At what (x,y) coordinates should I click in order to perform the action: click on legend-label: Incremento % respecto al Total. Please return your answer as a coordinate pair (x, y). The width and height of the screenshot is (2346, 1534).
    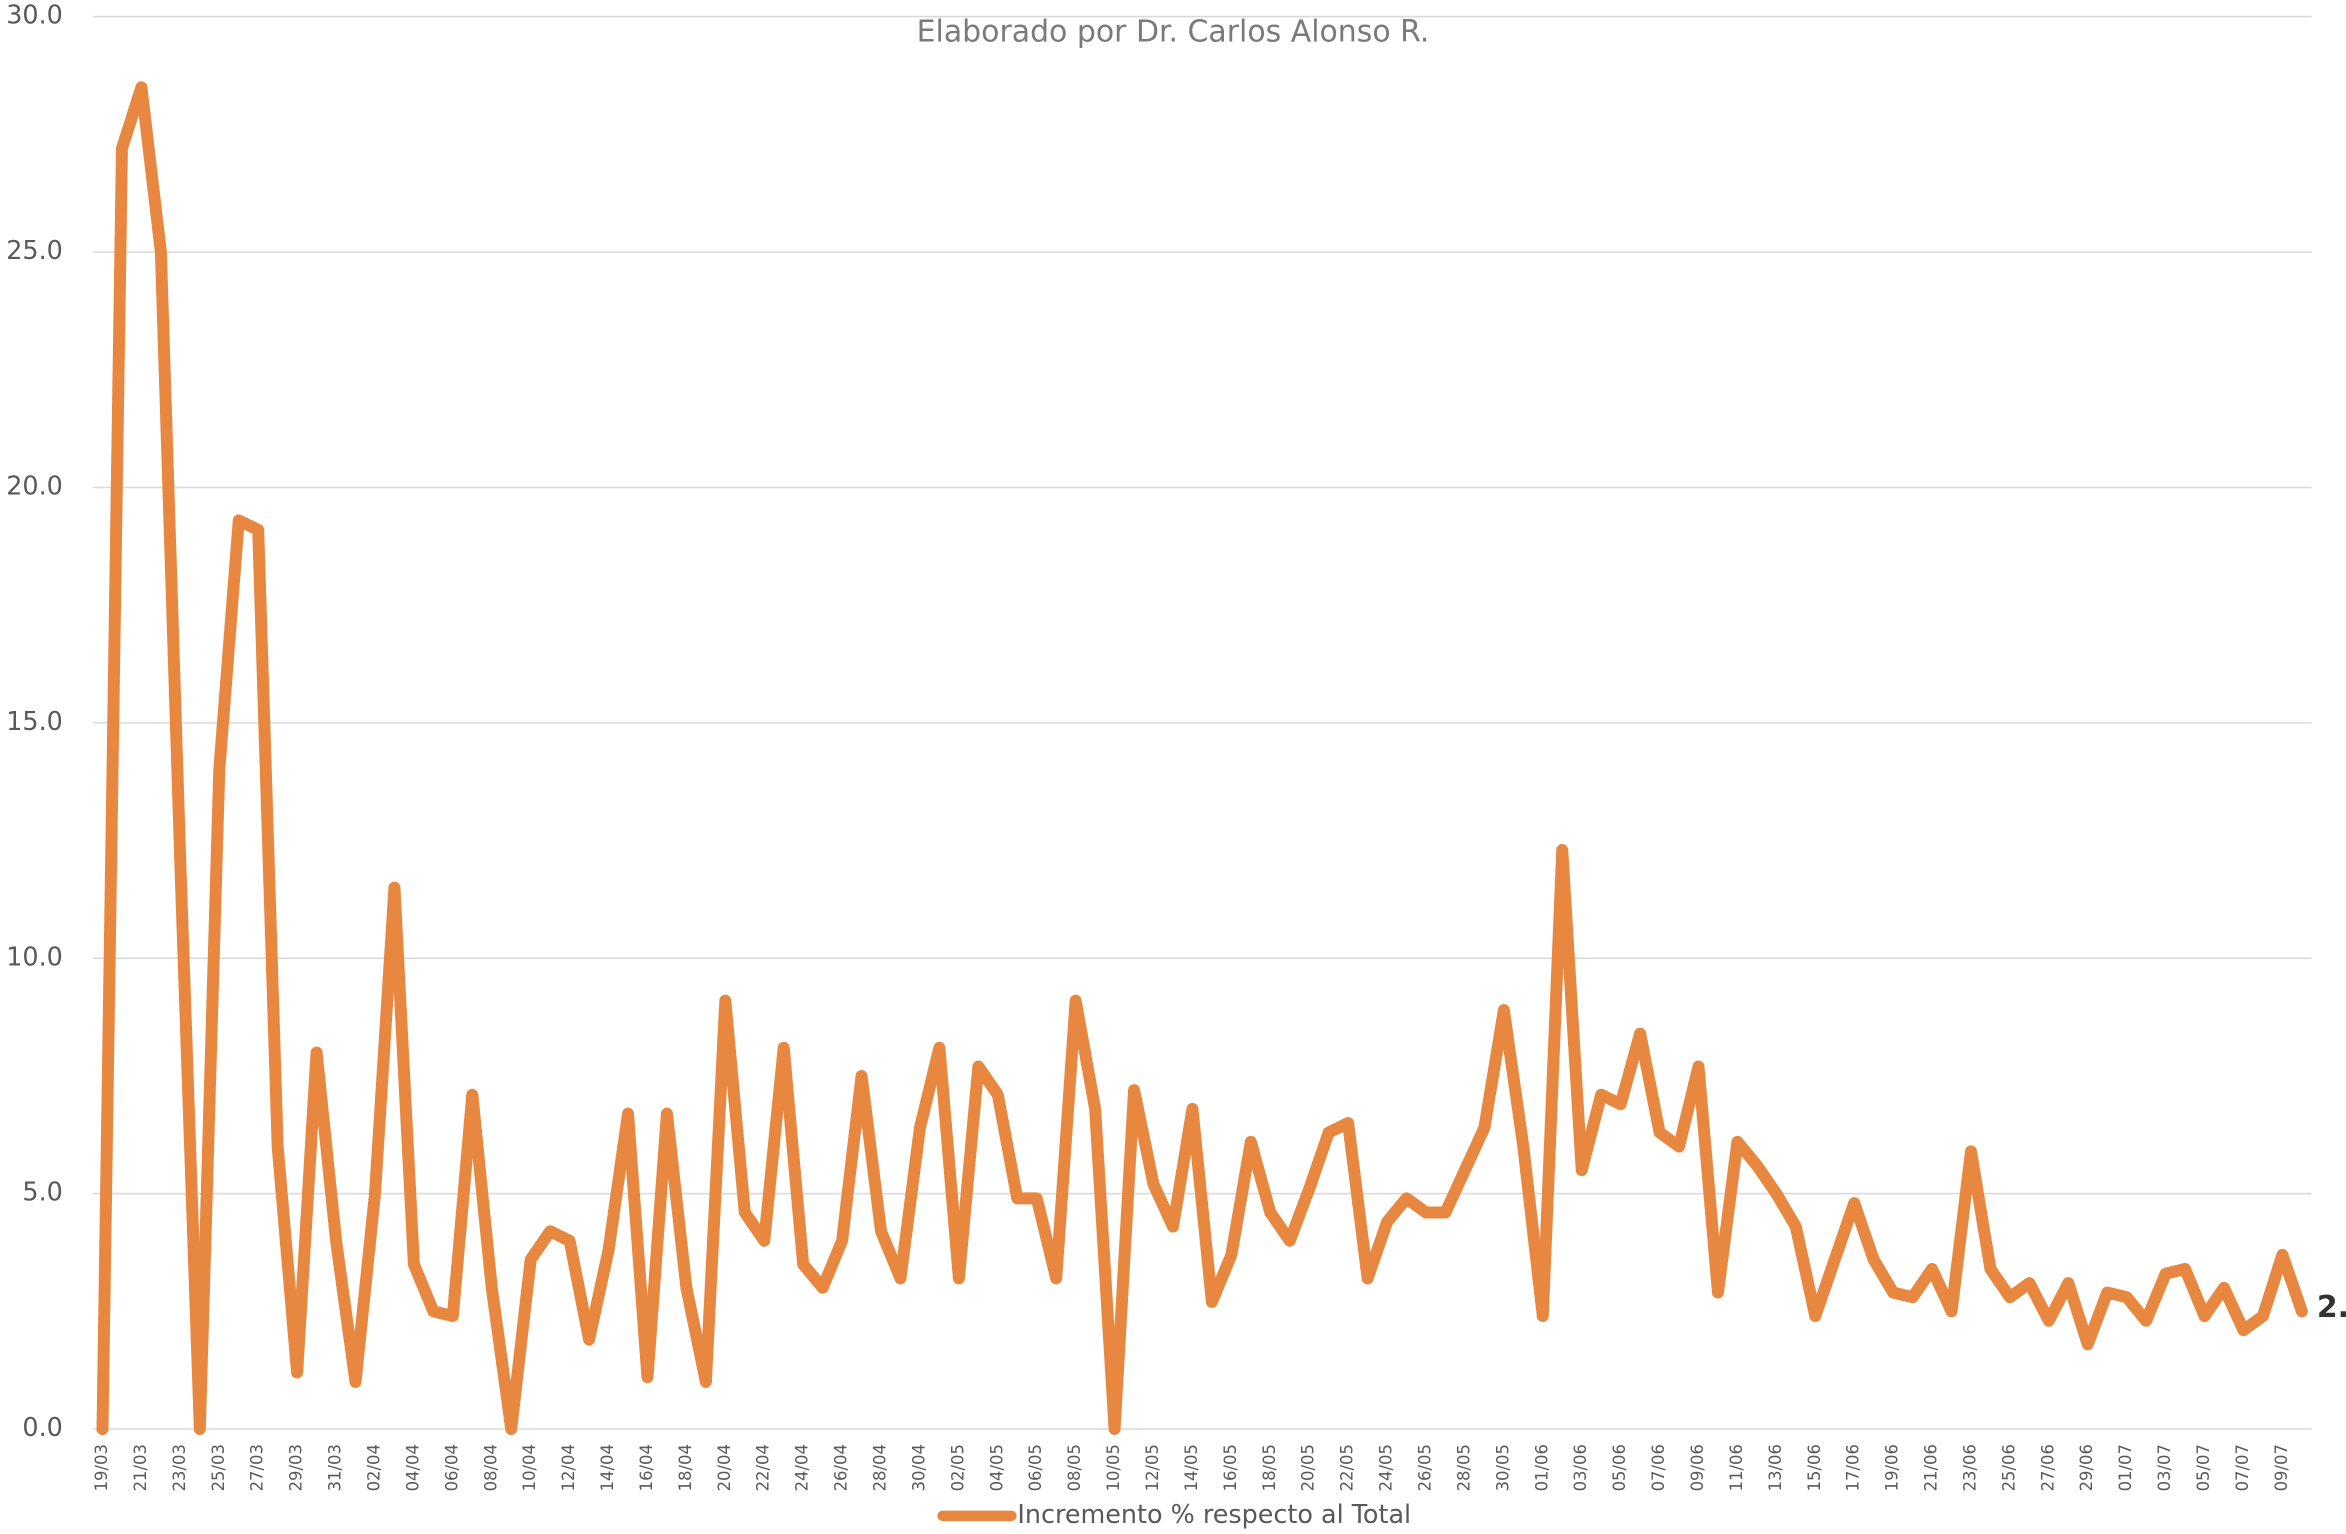
    Looking at the image, I should click on (1214, 1514).